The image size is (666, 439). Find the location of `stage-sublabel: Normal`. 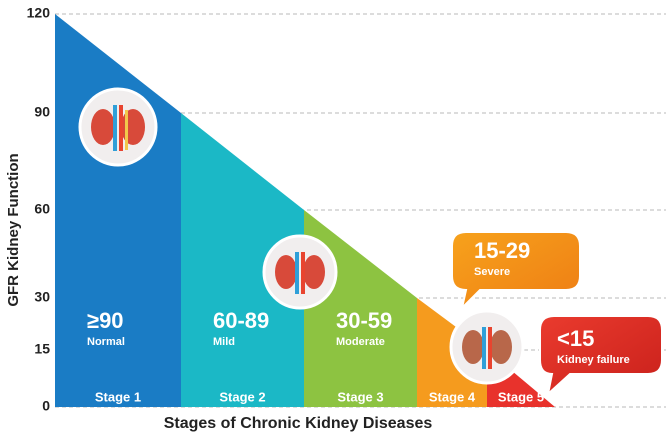

stage-sublabel: Normal is located at coordinates (106, 342).